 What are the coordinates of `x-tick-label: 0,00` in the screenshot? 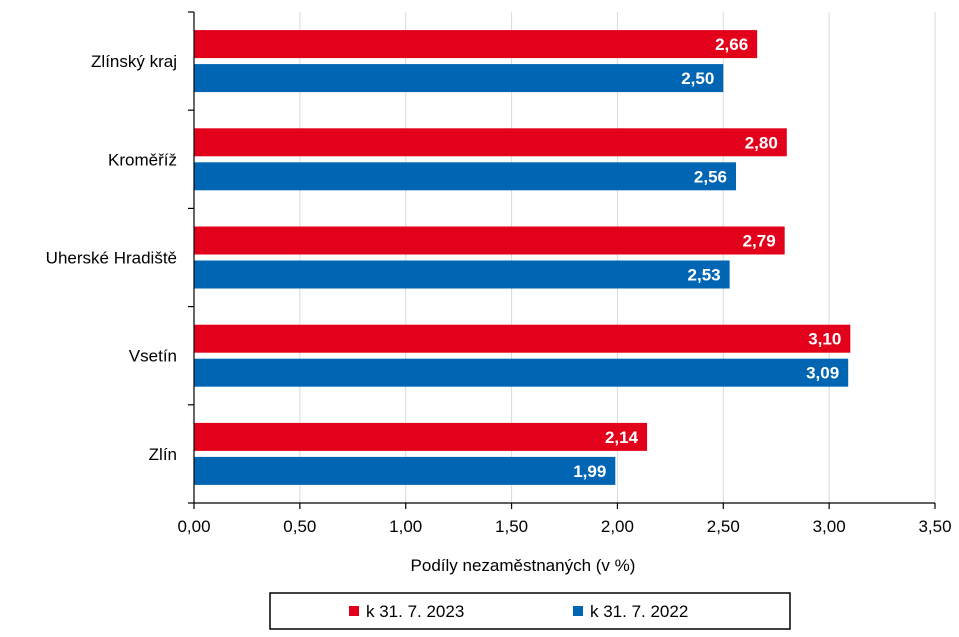 It's located at (193, 526).